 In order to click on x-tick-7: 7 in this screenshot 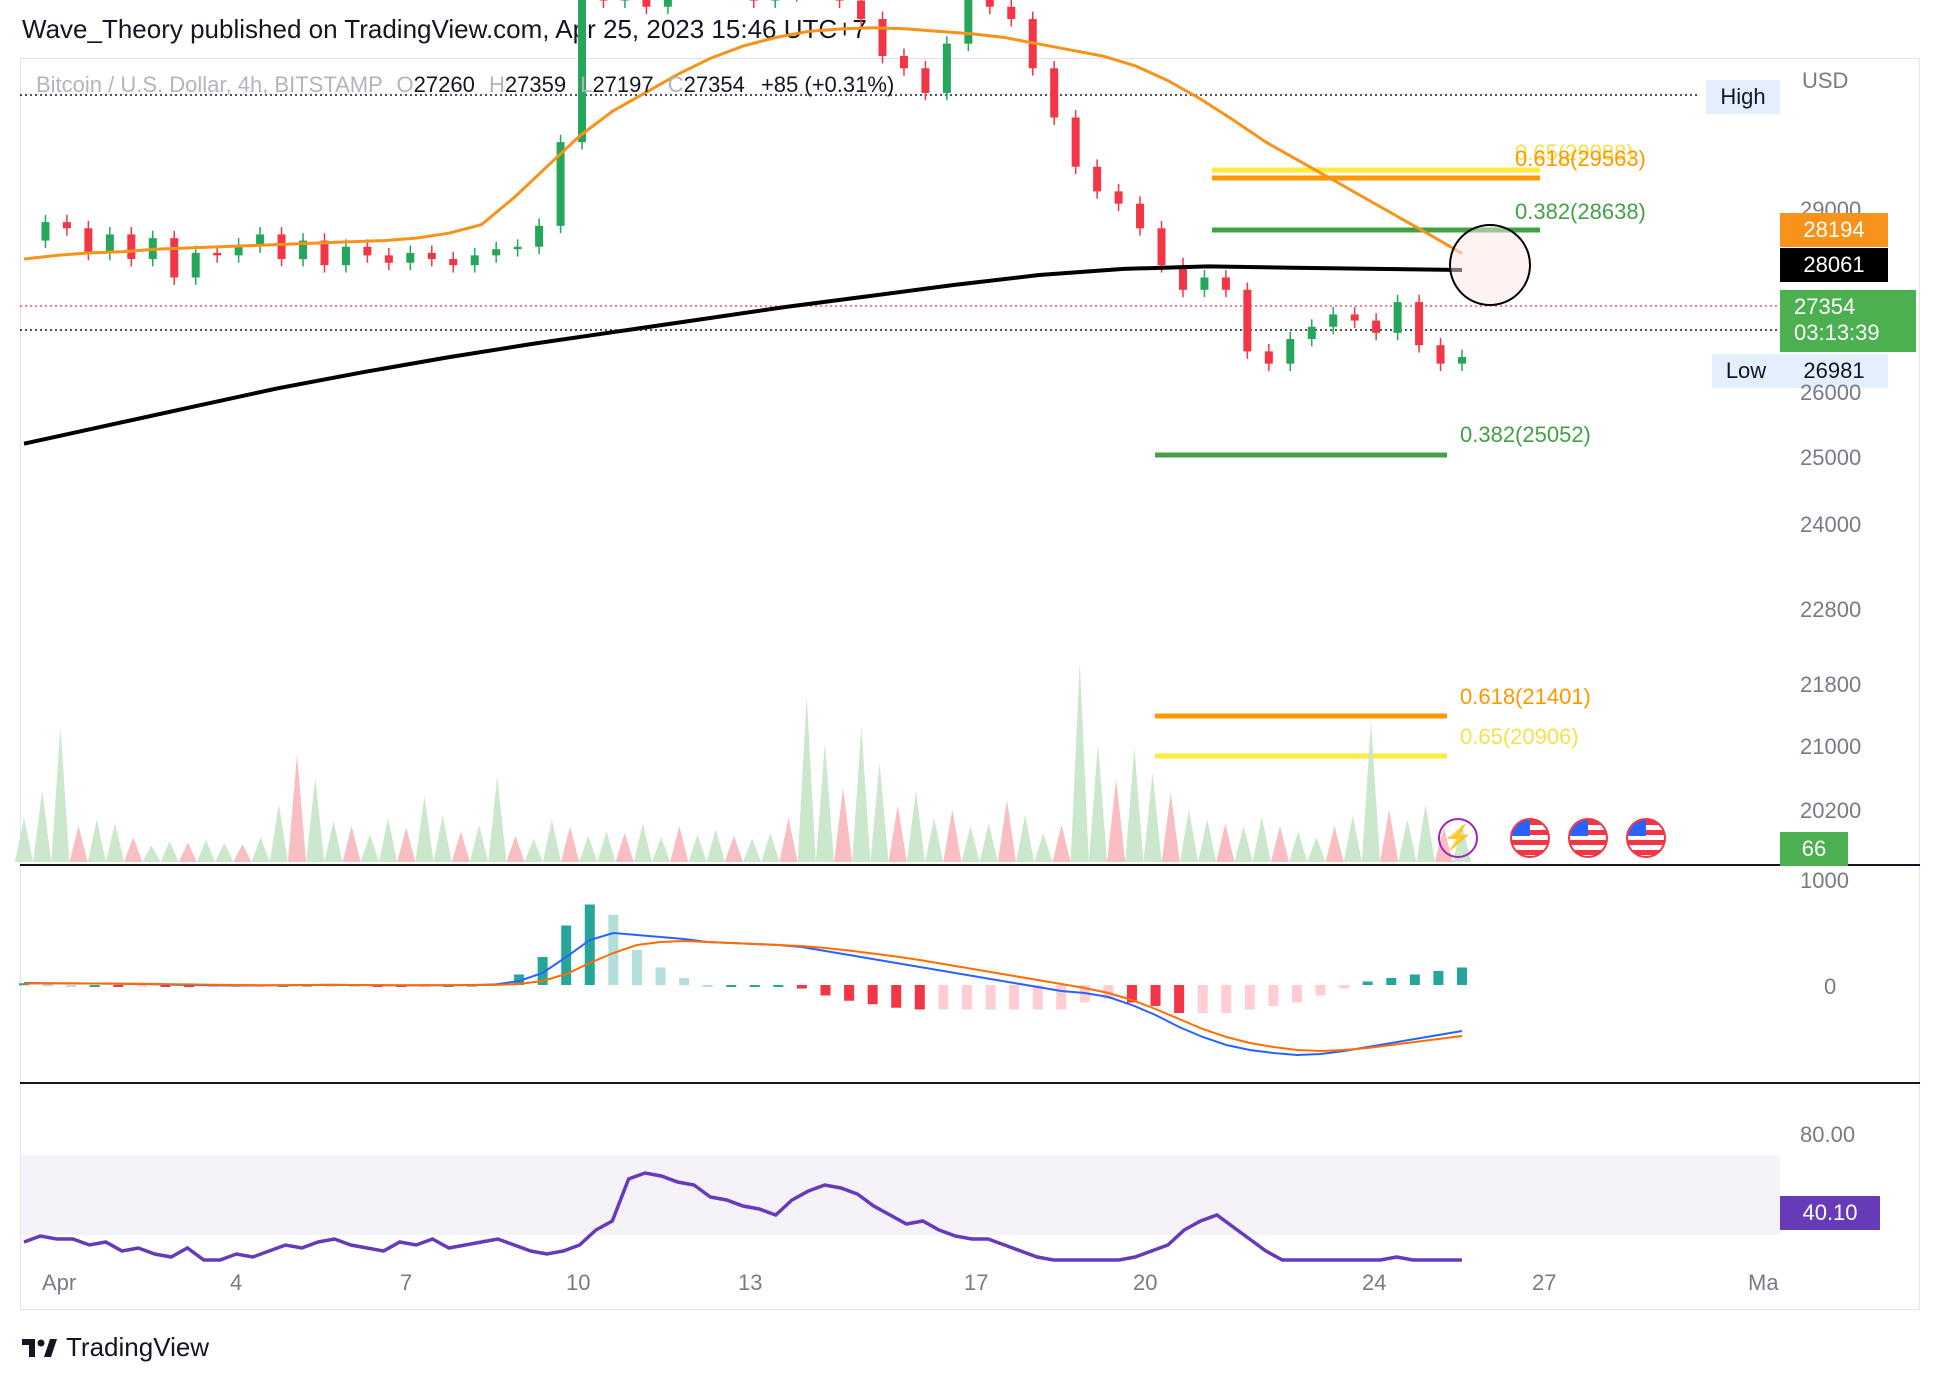, I will do `click(406, 1282)`.